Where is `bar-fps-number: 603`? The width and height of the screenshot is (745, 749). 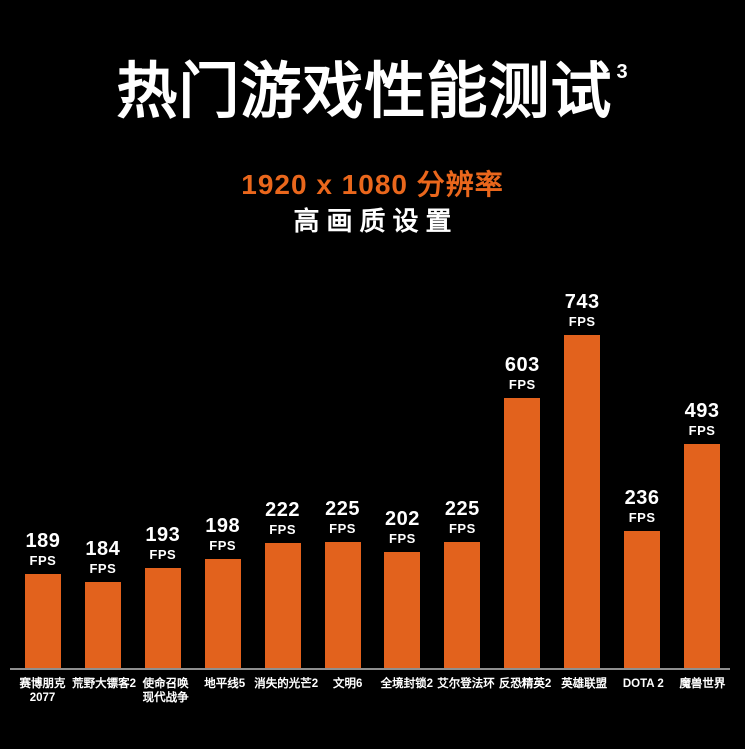 bar-fps-number: 603 is located at coordinates (522, 365).